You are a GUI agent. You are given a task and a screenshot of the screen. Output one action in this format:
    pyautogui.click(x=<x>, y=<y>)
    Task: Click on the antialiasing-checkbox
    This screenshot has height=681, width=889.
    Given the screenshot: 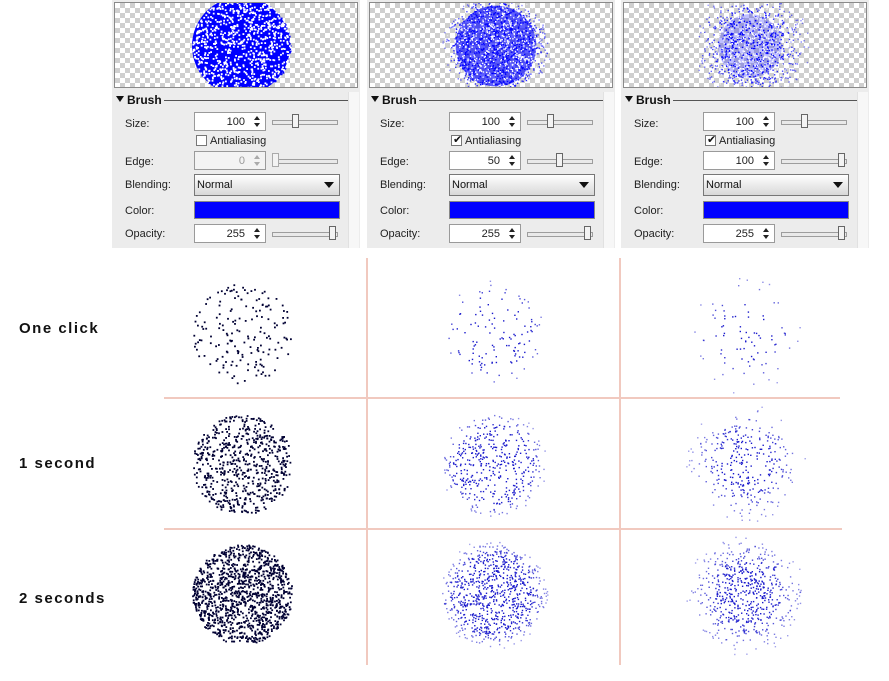 What is the action you would take?
    pyautogui.click(x=201, y=140)
    